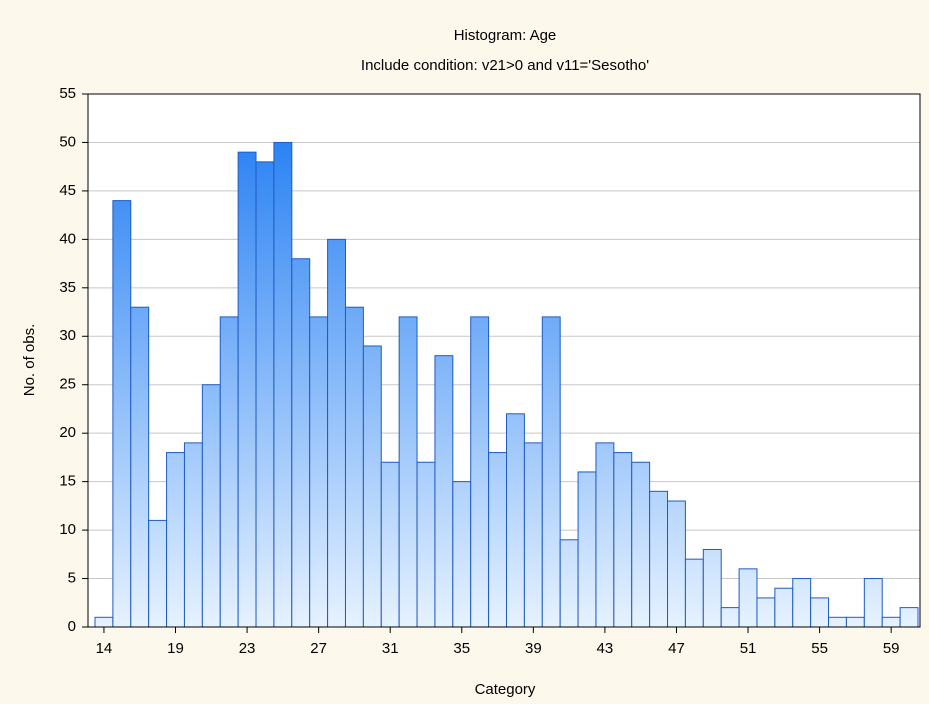 Image resolution: width=929 pixels, height=704 pixels. What do you see at coordinates (29, 360) in the screenshot?
I see `y-axis-label: No. of obs.` at bounding box center [29, 360].